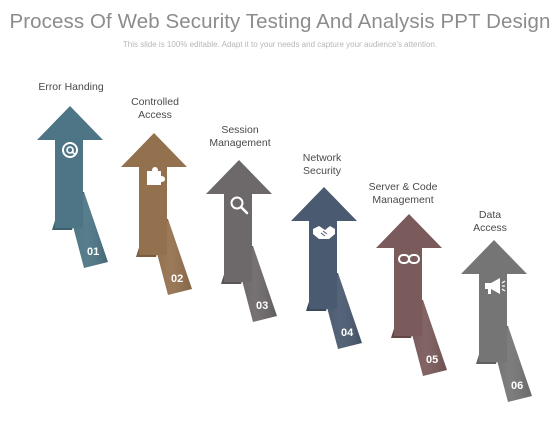  Describe the element at coordinates (154, 194) in the screenshot. I see `step-2-arrow-body` at that location.